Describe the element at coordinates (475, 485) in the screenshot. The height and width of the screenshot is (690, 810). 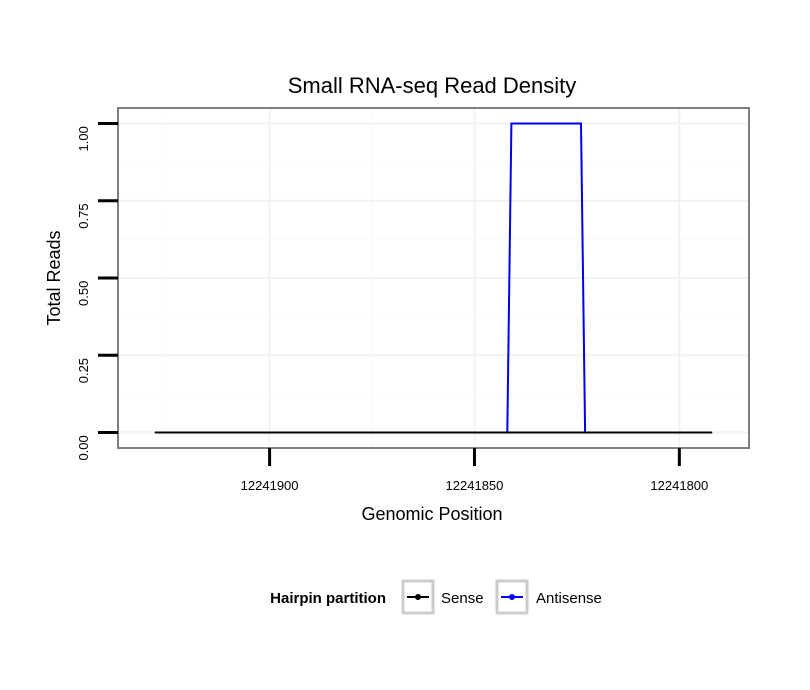
I see `x-tick-label: 12241850` at that location.